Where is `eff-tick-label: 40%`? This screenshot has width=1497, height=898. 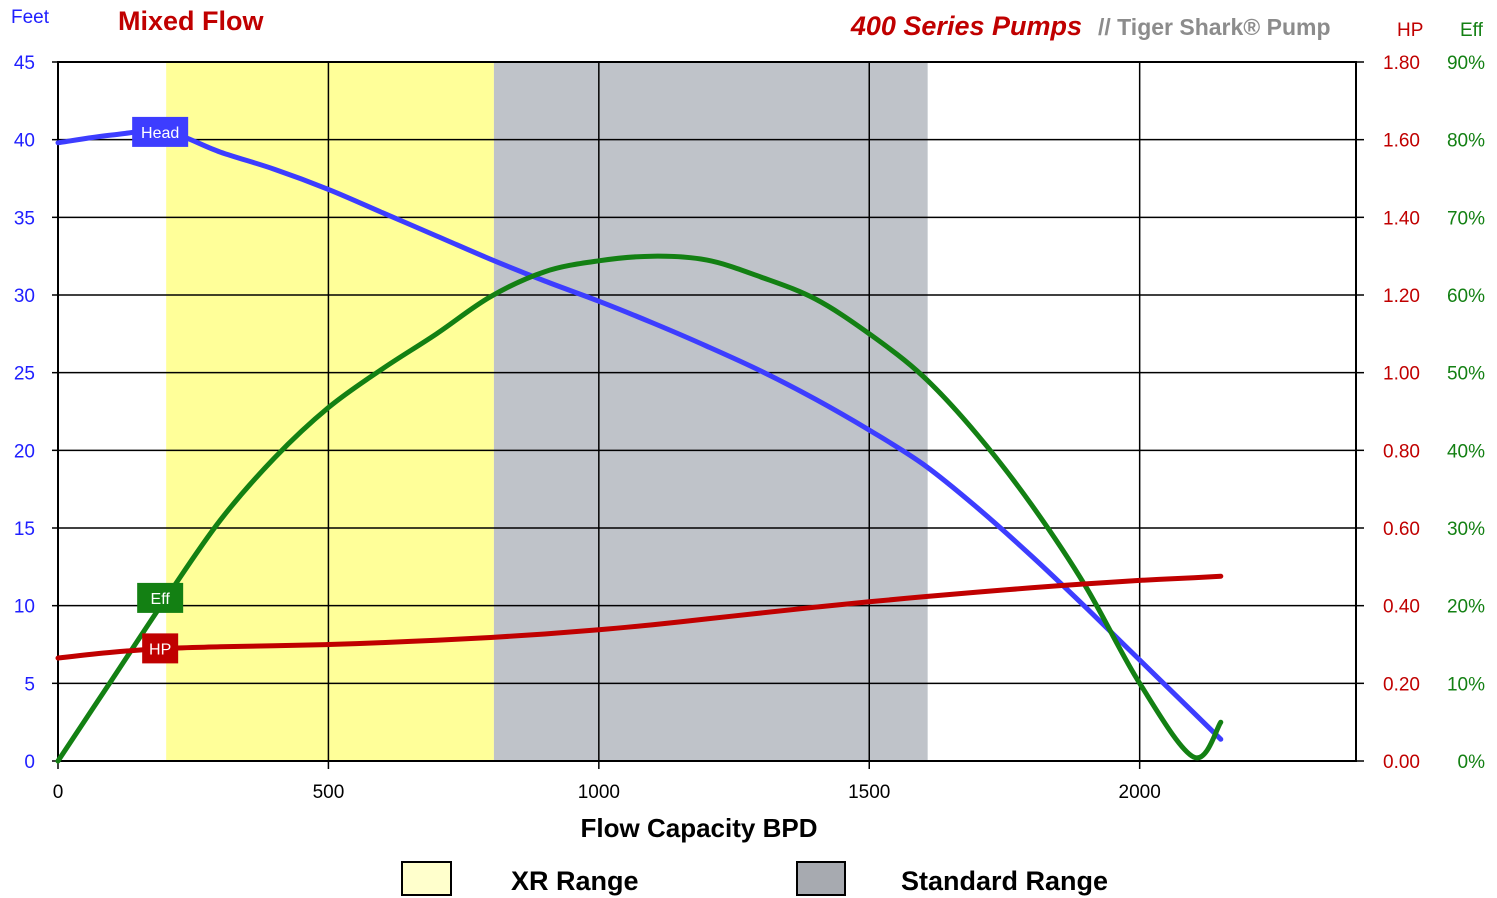 eff-tick-label: 40% is located at coordinates (1466, 451).